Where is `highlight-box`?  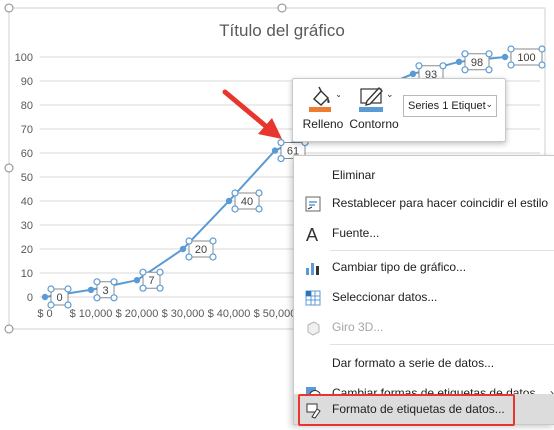
highlight-box is located at coordinates (406, 410).